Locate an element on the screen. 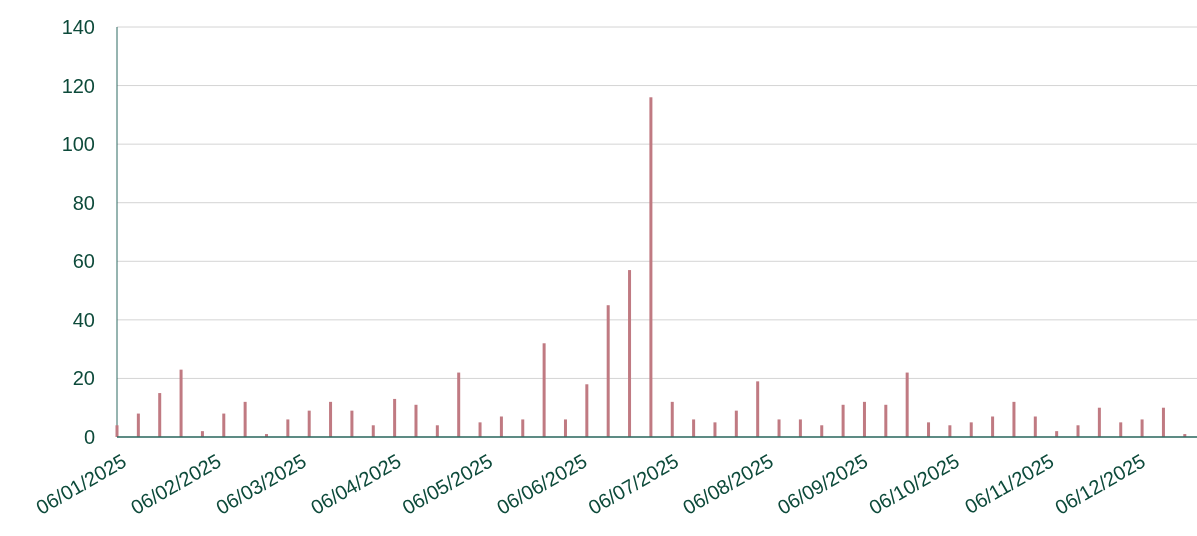 Image resolution: width=1197 pixels, height=536 pixels. y-tick-label: 60 is located at coordinates (83, 261).